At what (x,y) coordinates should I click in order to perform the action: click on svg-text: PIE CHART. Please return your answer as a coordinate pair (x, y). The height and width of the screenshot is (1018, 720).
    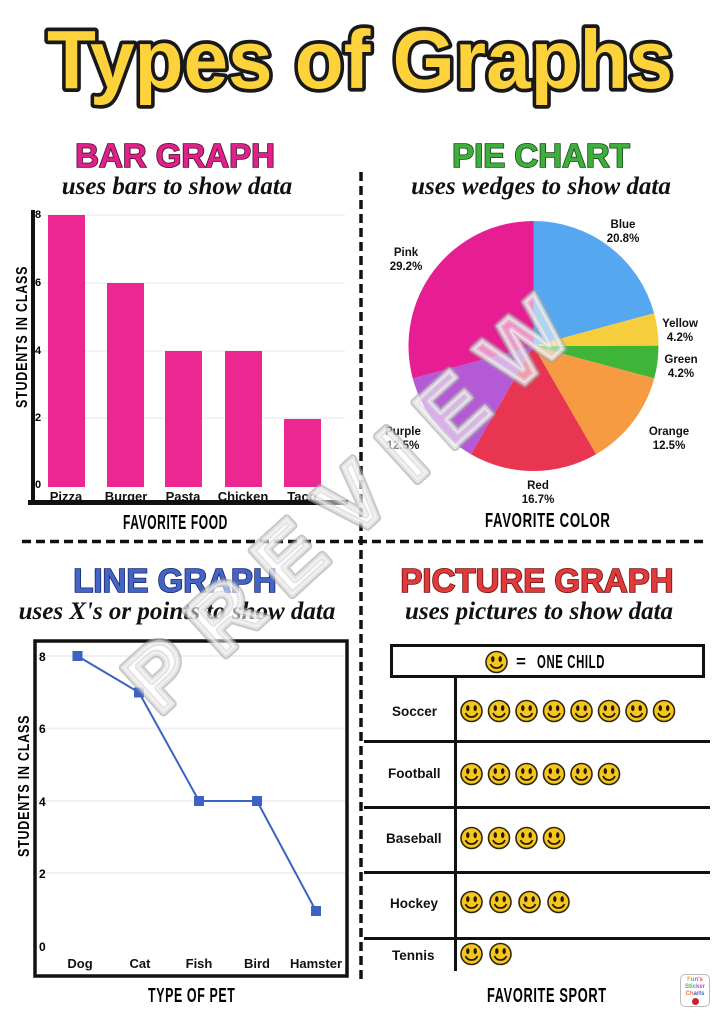
    Looking at the image, I should click on (541, 155).